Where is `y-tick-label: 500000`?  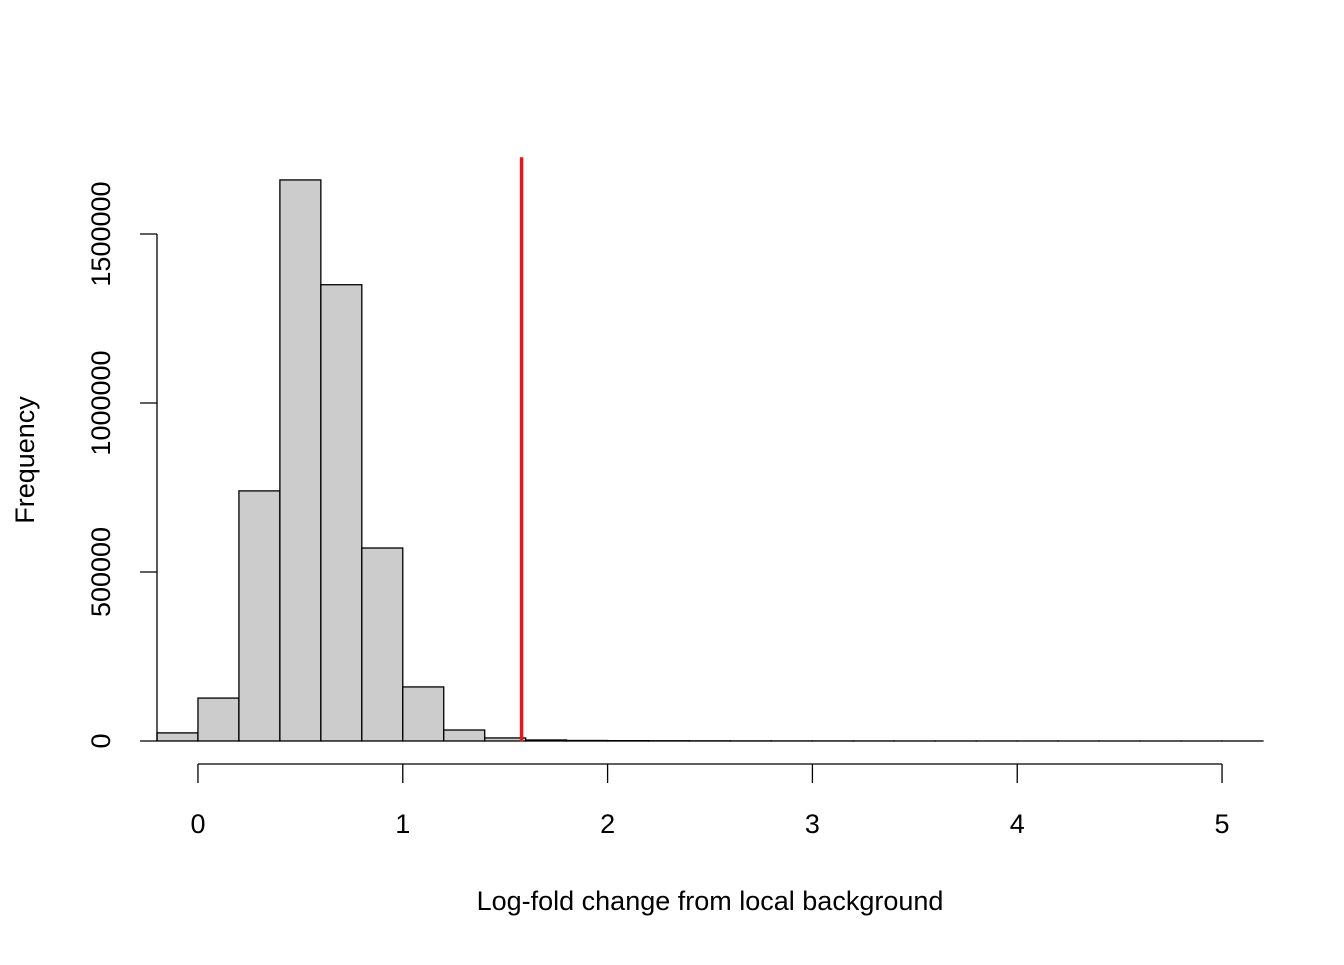
y-tick-label: 500000 is located at coordinates (101, 572).